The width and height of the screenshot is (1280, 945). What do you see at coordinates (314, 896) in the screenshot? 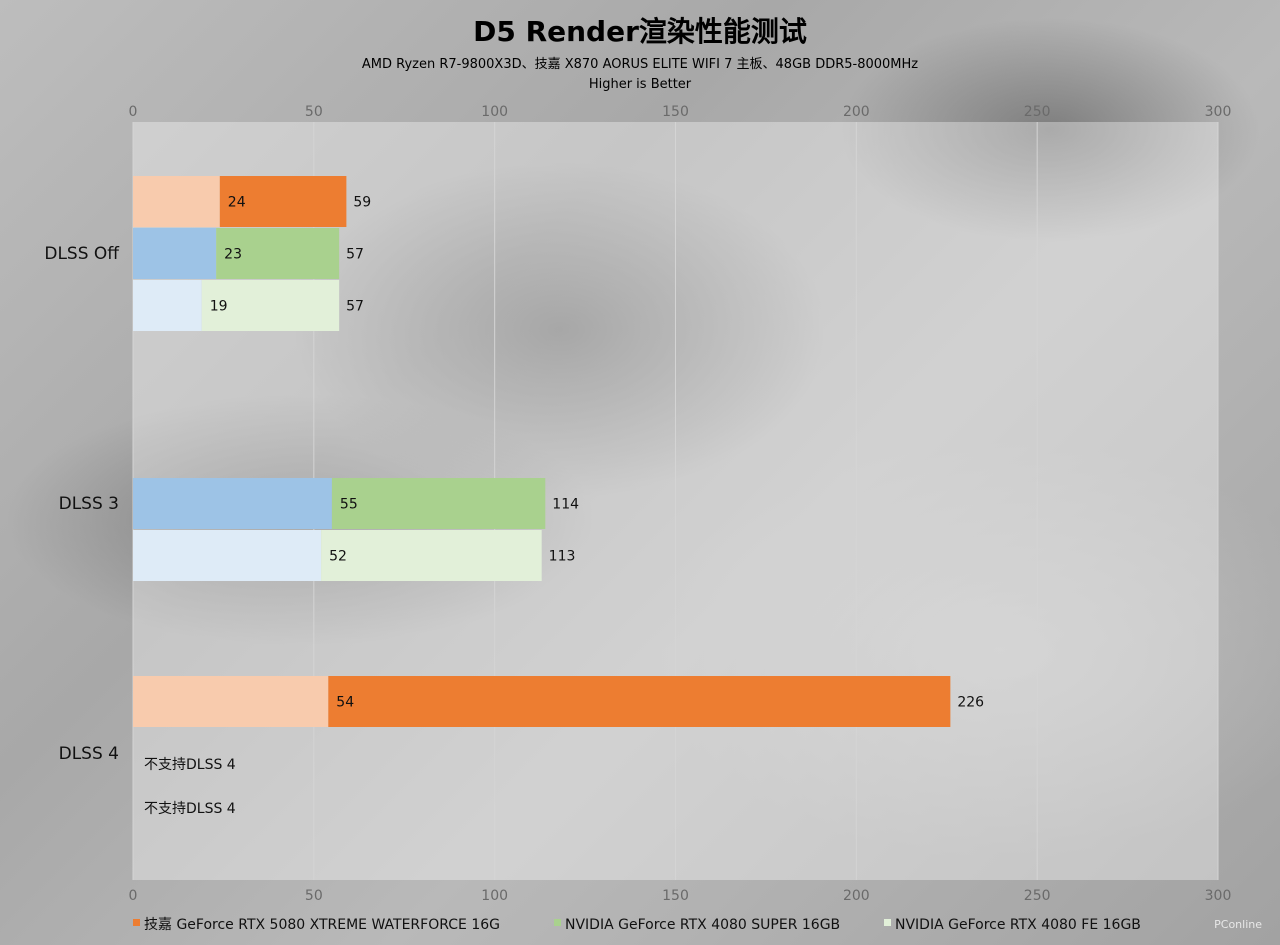
I see `x-tick-label-bottom: 50` at bounding box center [314, 896].